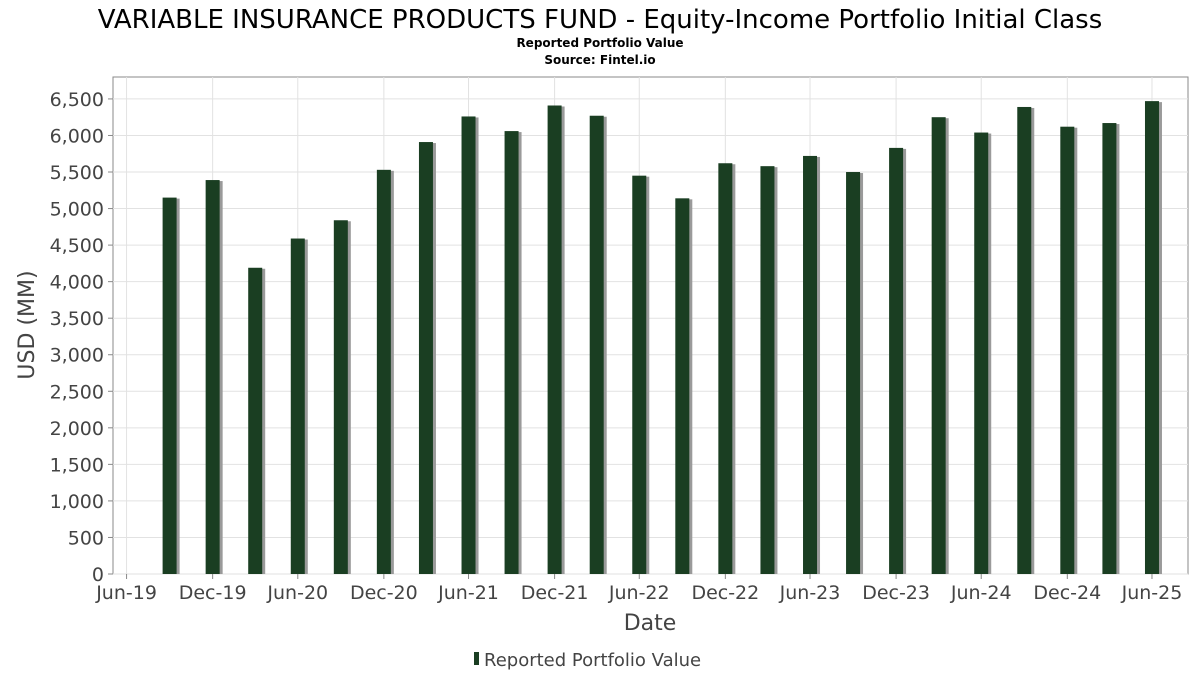  I want to click on y-tick-label: 6,500, so click(77, 100).